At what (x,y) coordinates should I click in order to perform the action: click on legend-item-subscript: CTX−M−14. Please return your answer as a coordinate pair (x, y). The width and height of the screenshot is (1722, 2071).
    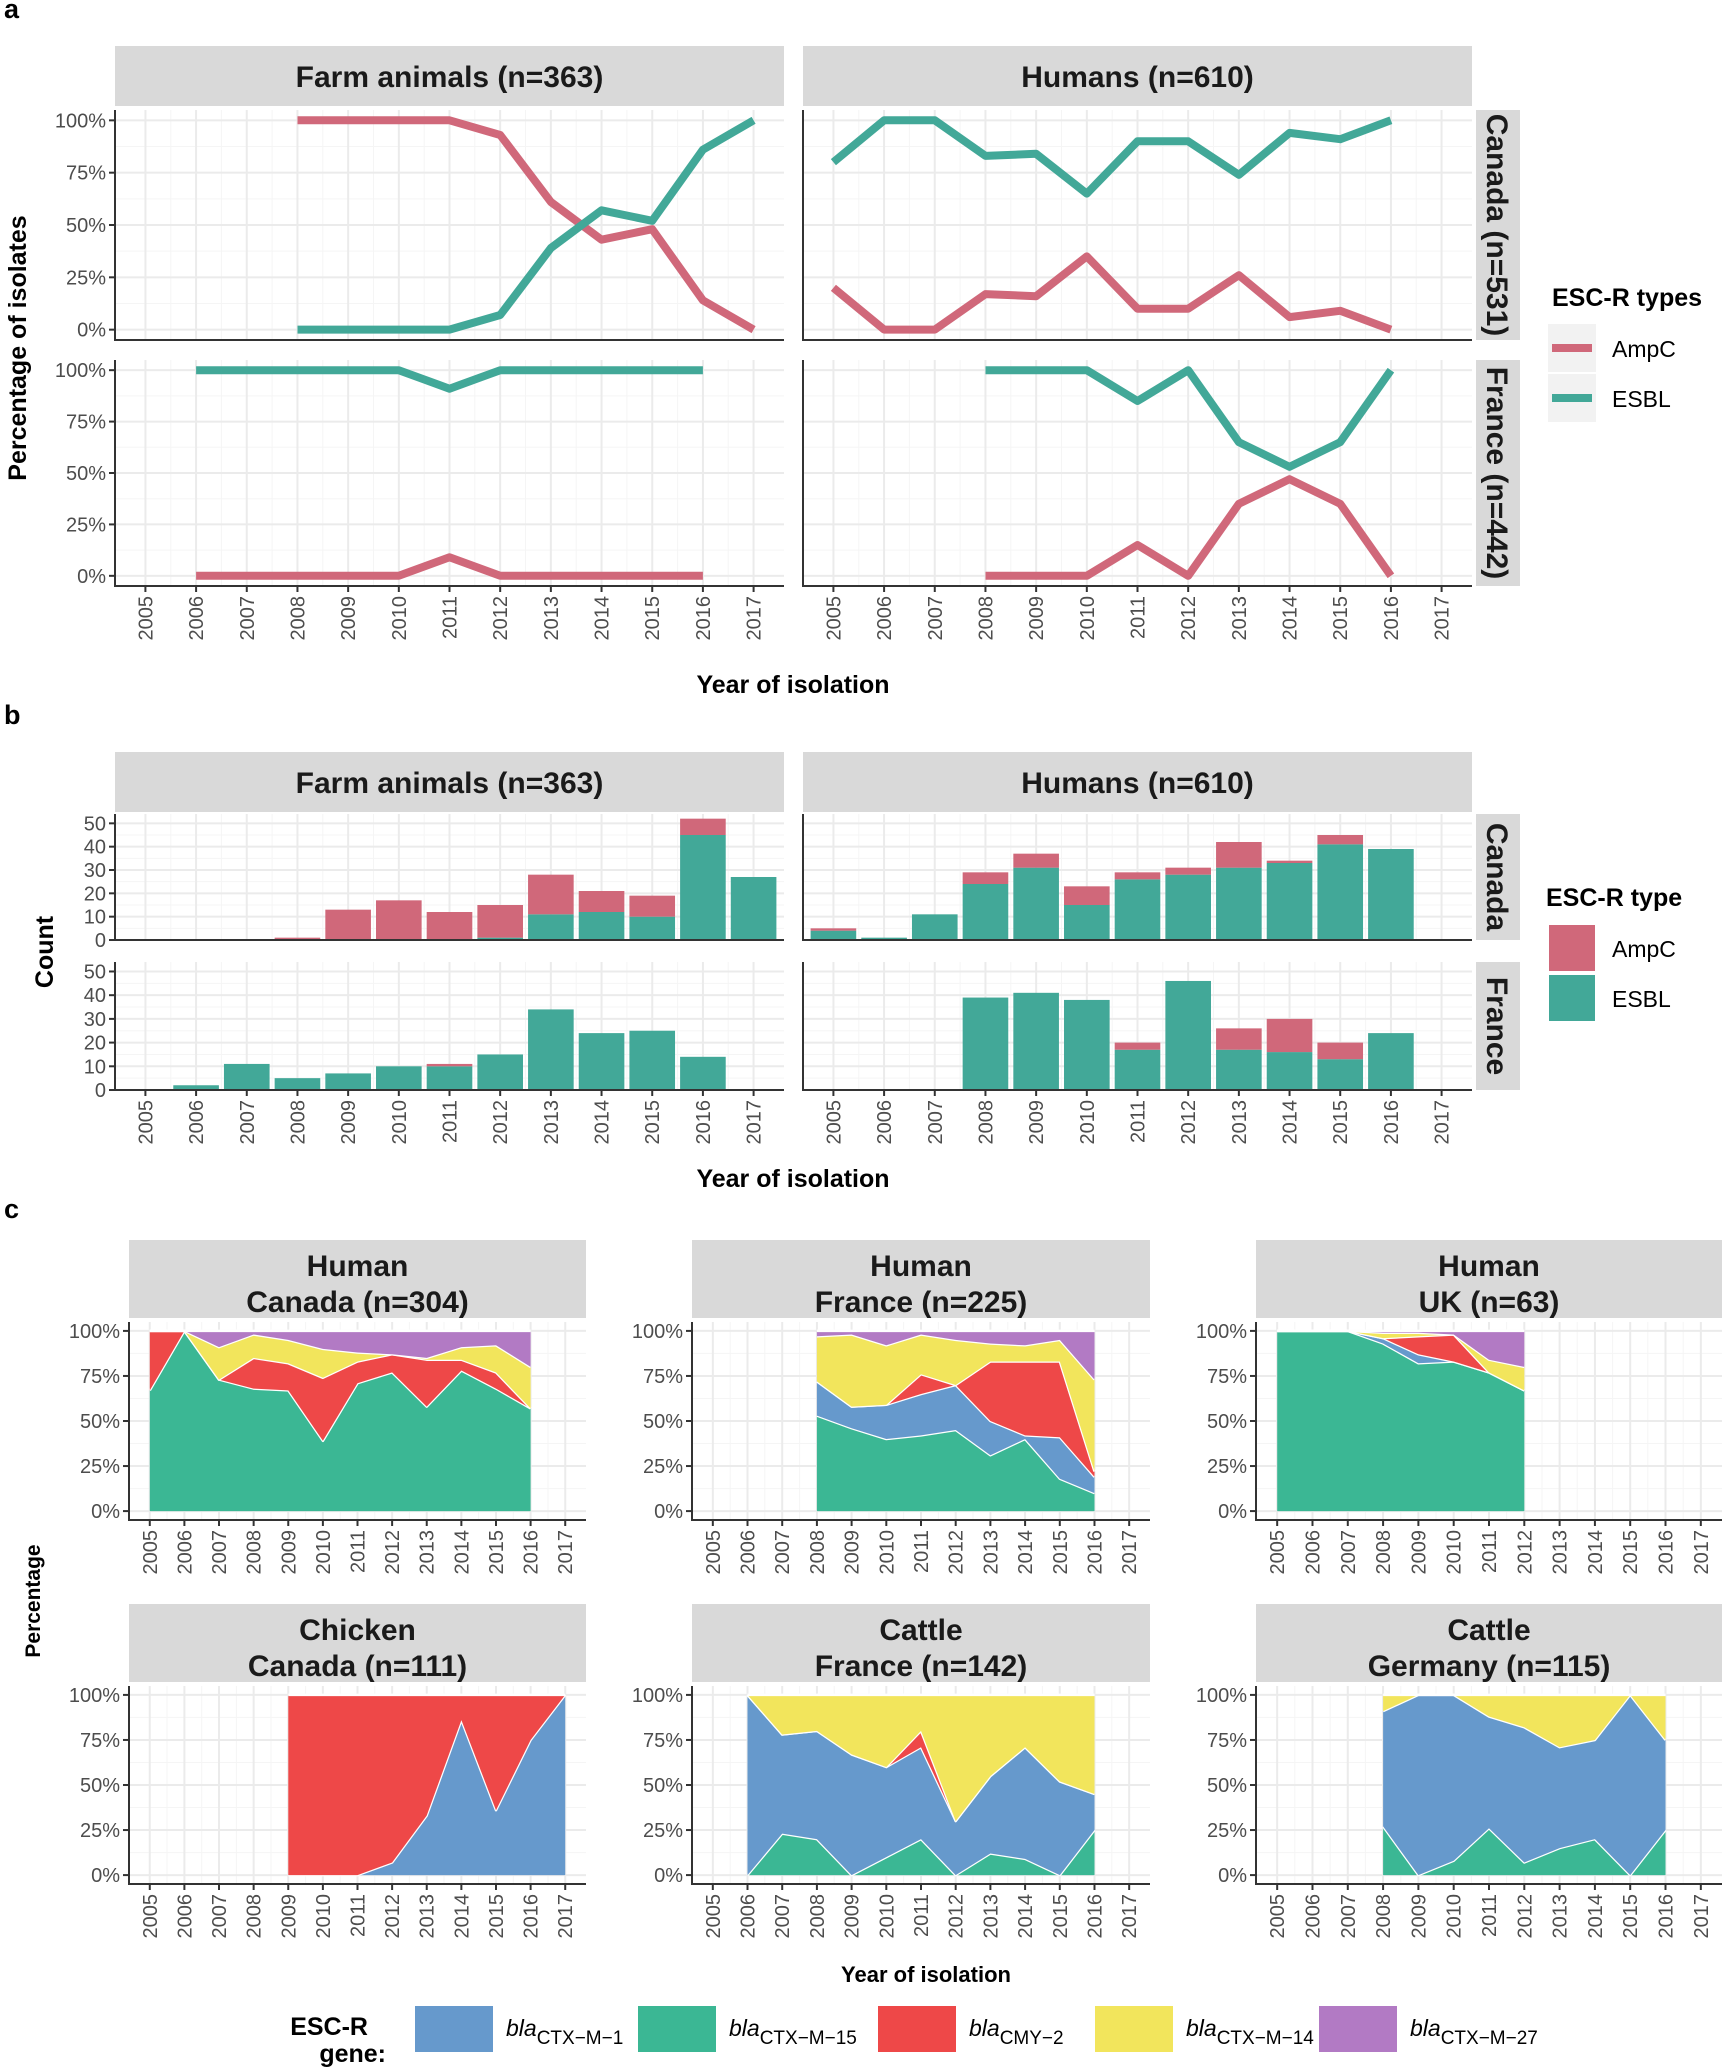
    Looking at the image, I should click on (1266, 2038).